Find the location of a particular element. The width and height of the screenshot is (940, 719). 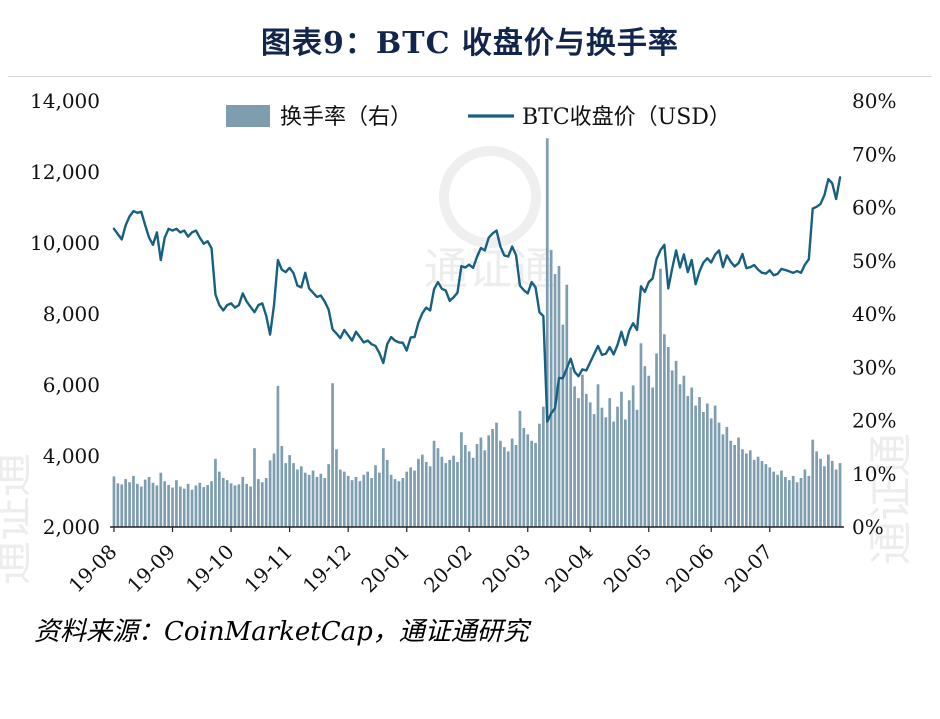

figure-title: 图表9：BTC 收盘价与换手率 is located at coordinates (470, 43).